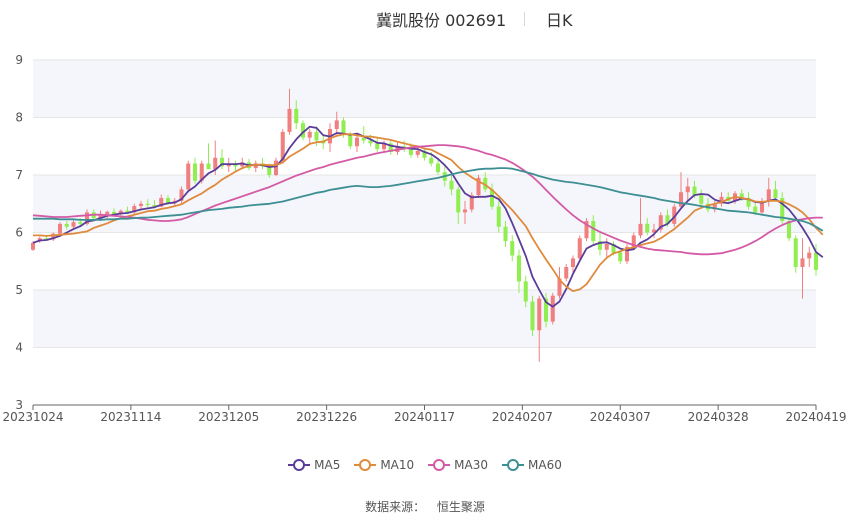 The height and width of the screenshot is (517, 850). Describe the element at coordinates (299, 465) in the screenshot. I see `legend-ma5-icon` at that location.